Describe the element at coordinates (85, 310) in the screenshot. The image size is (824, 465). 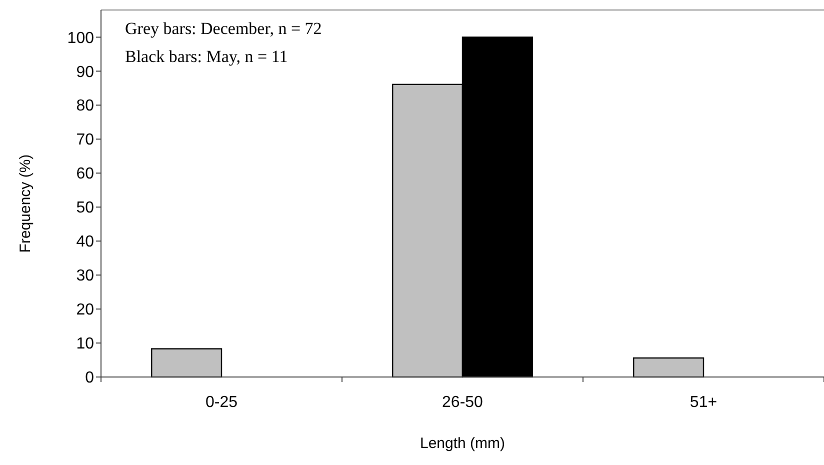
I see `y-tick-label: 20` at that location.